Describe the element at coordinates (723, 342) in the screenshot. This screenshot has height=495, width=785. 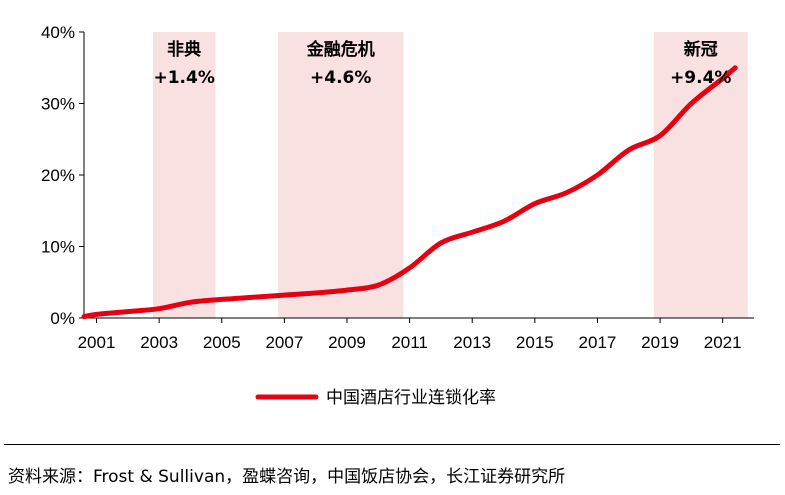
I see `x-tick-label: 2021` at that location.